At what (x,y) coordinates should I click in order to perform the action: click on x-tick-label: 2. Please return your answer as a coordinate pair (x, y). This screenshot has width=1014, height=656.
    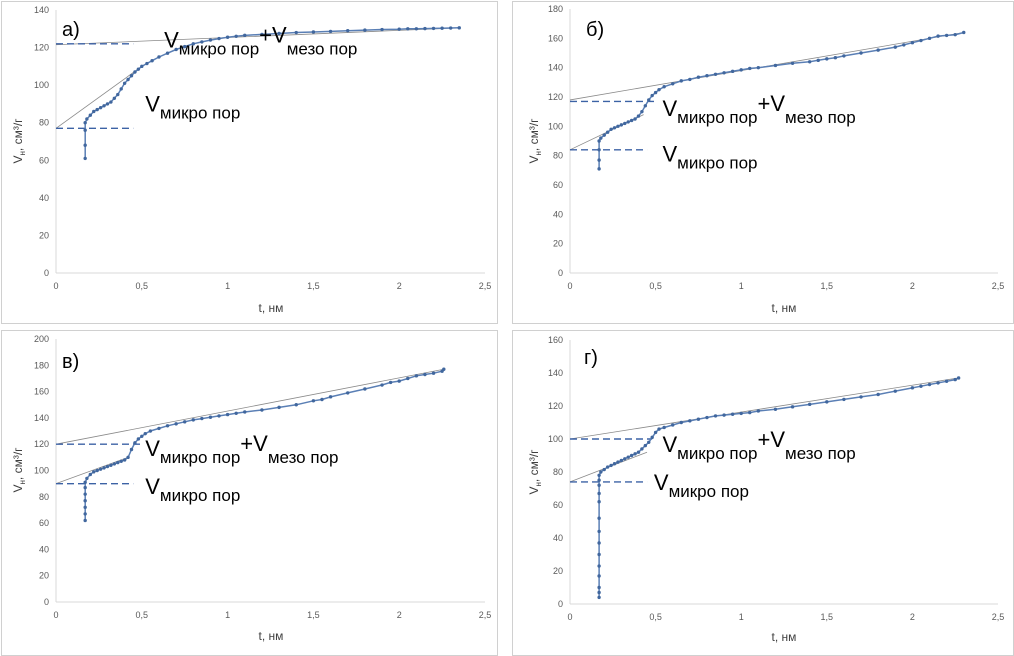
    Looking at the image, I should click on (912, 286).